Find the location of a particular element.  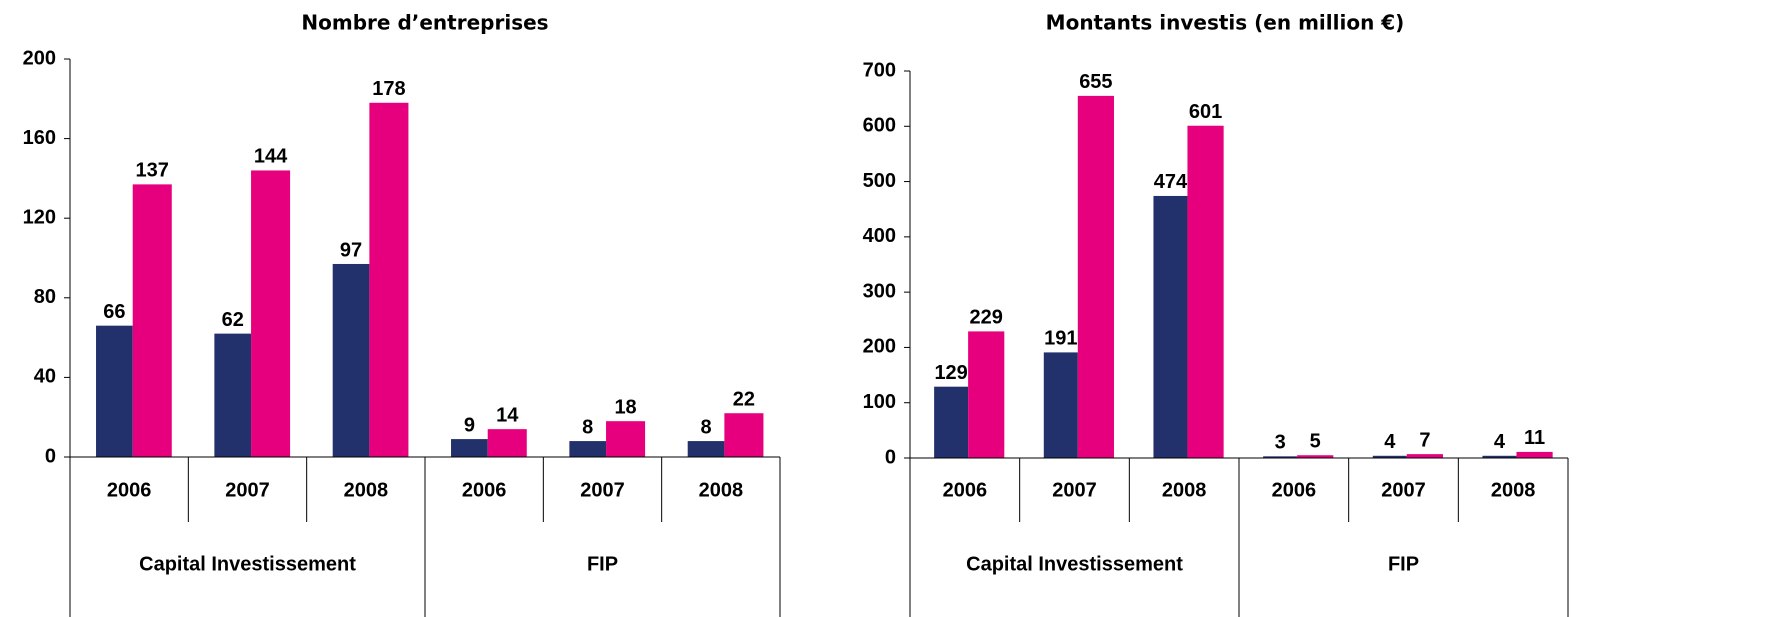

y-tick-label: 300 is located at coordinates (879, 291).